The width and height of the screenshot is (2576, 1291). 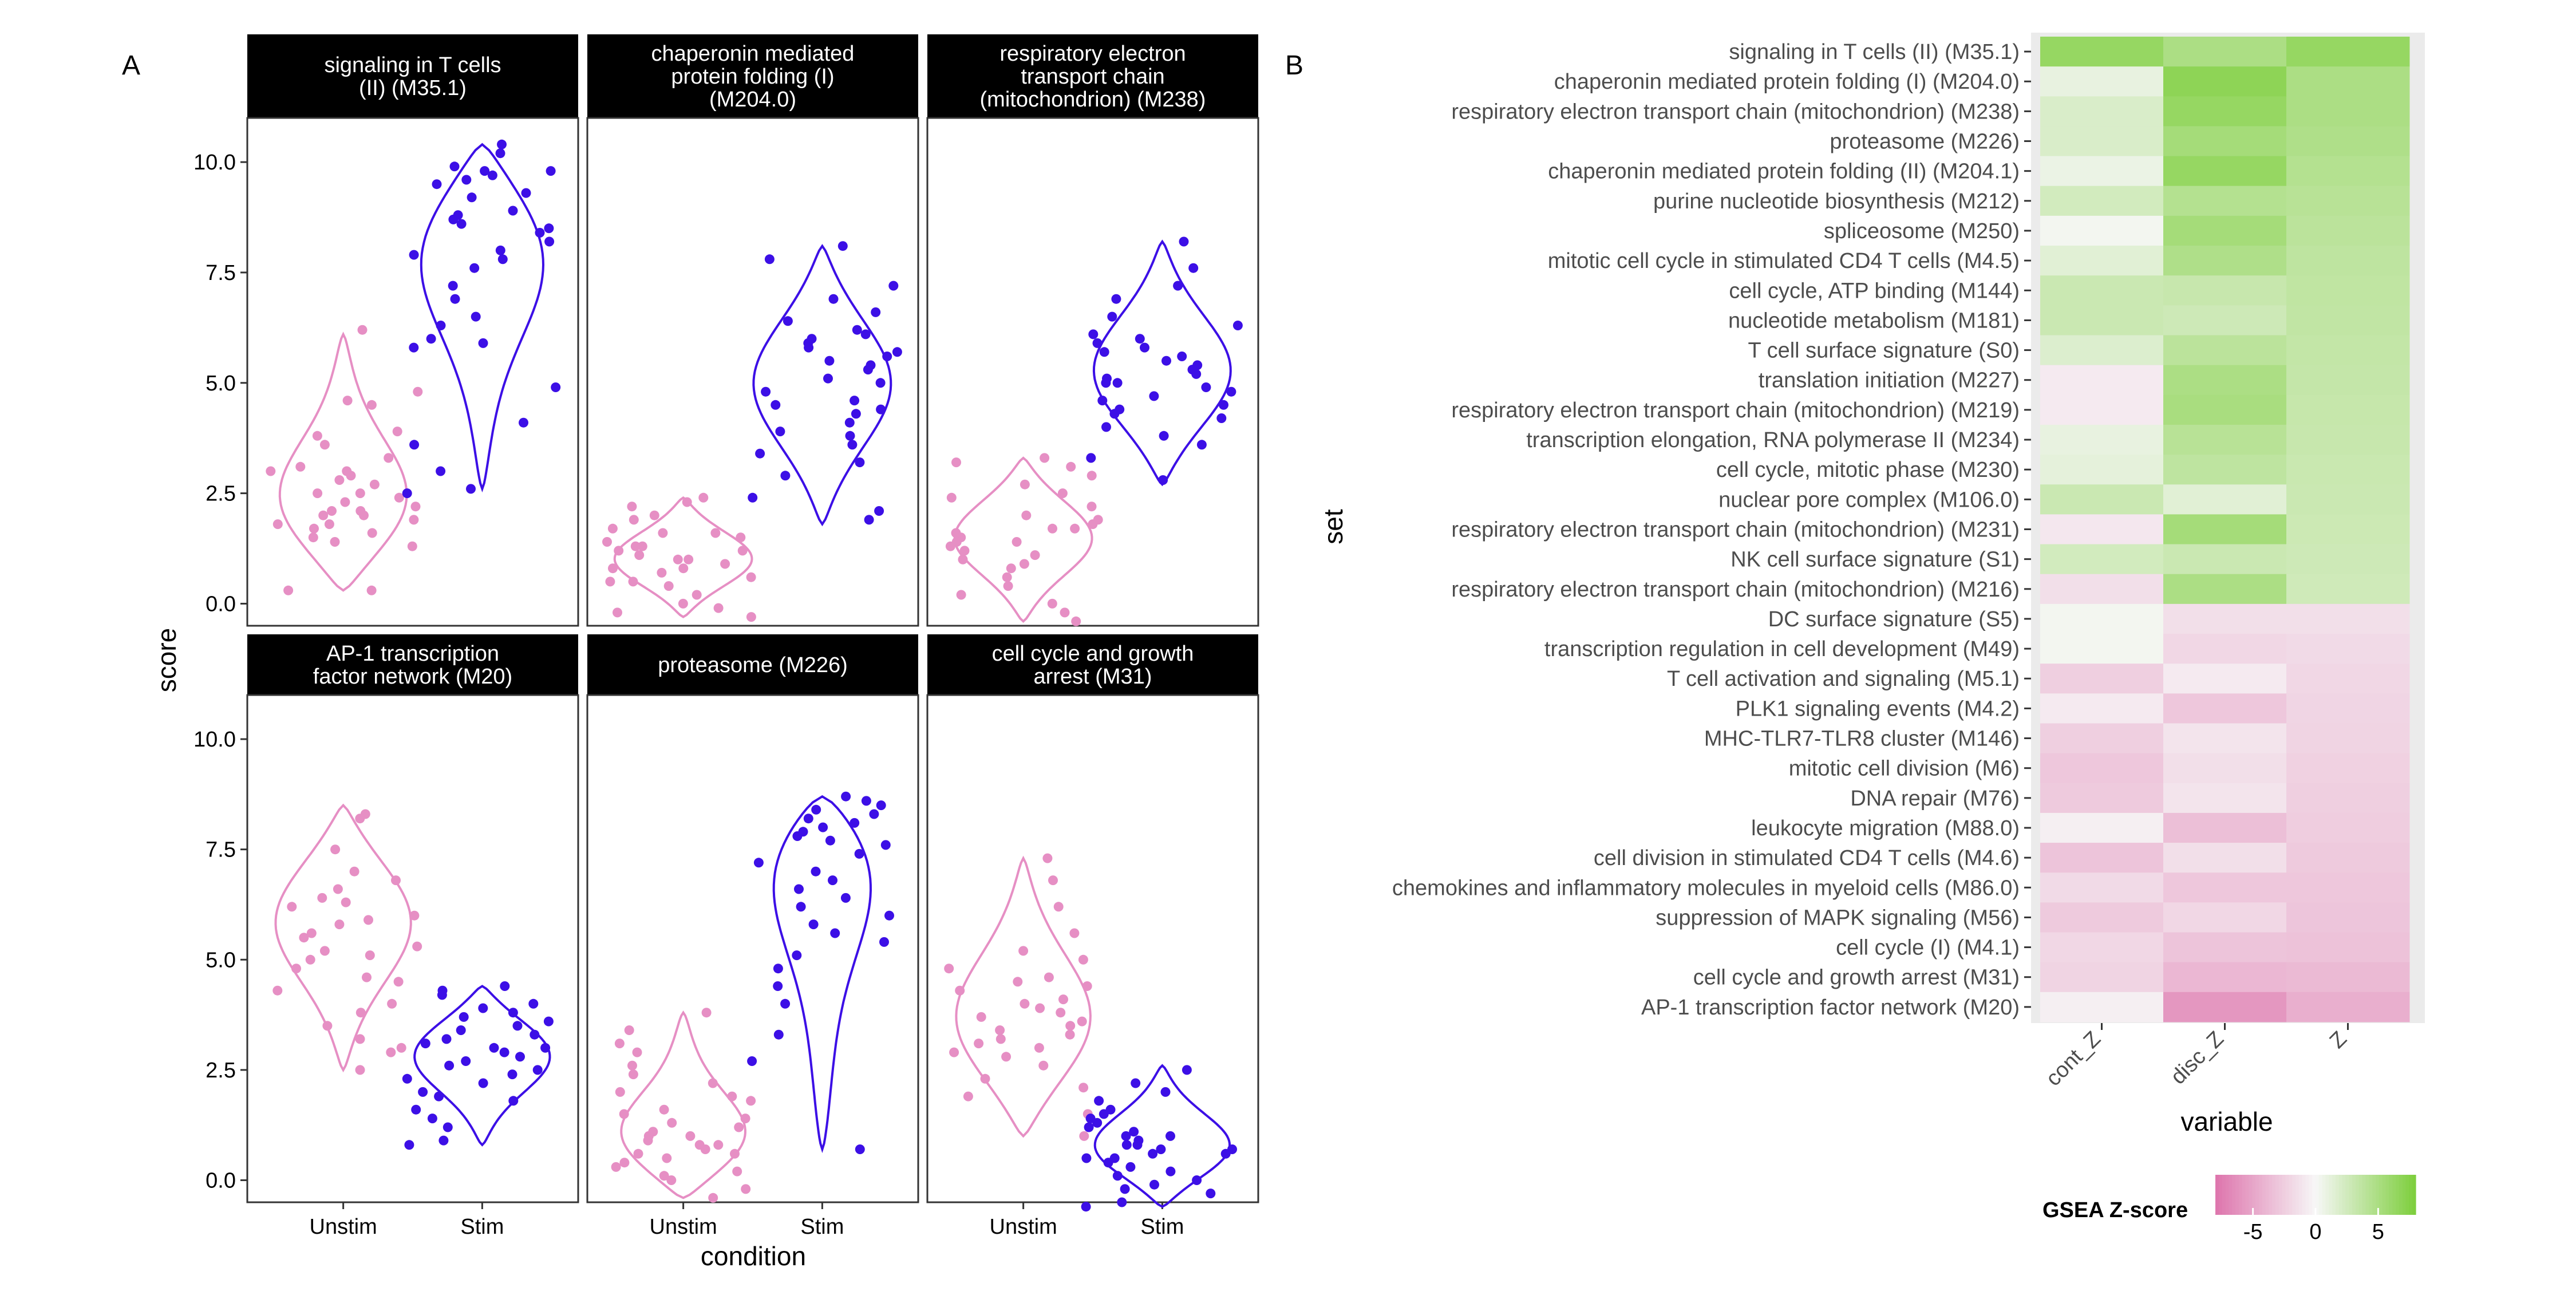 I want to click on facet-plot-frame, so click(x=412, y=948).